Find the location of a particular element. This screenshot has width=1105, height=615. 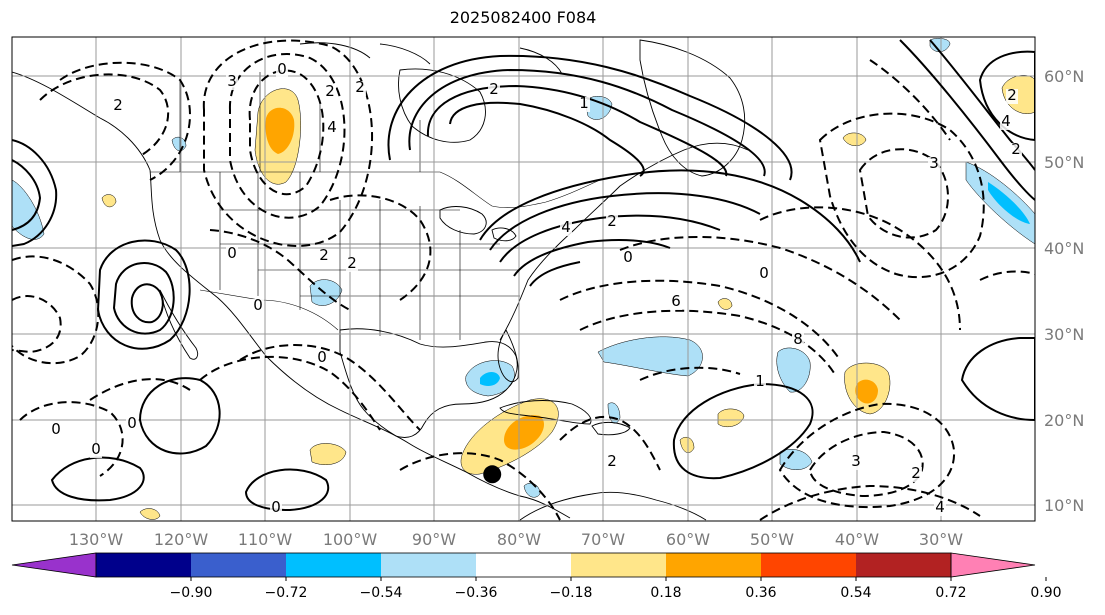

contour-label: 8 is located at coordinates (798, 339).